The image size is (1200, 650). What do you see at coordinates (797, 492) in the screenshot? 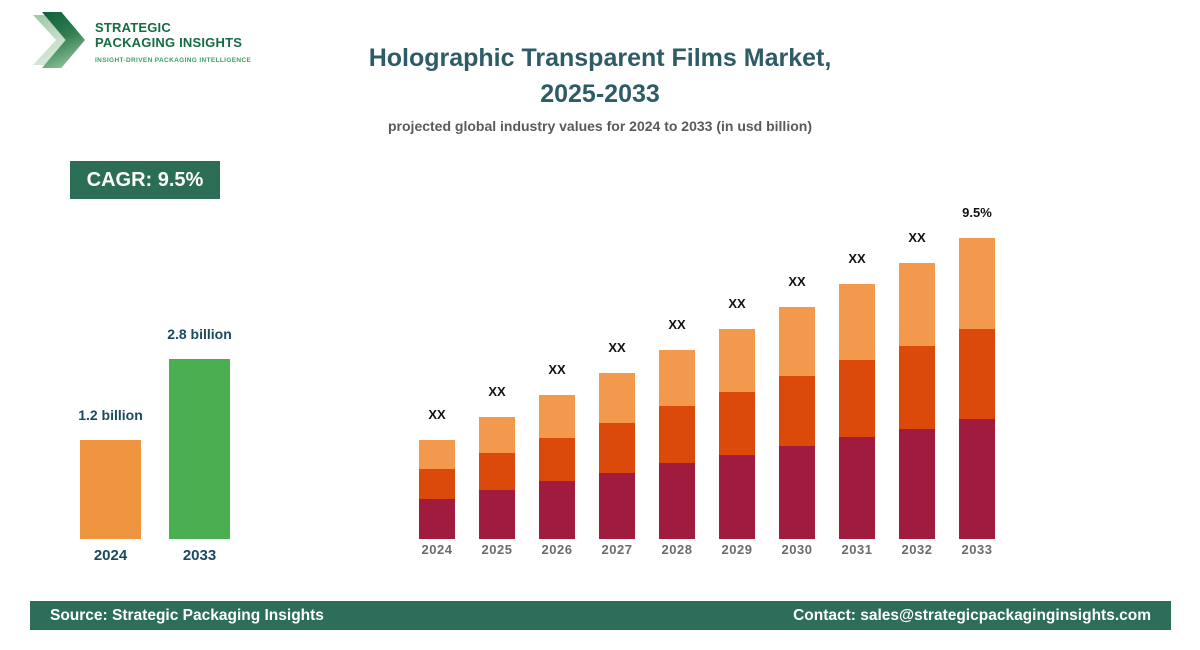
I see `bottom-segment-2030` at bounding box center [797, 492].